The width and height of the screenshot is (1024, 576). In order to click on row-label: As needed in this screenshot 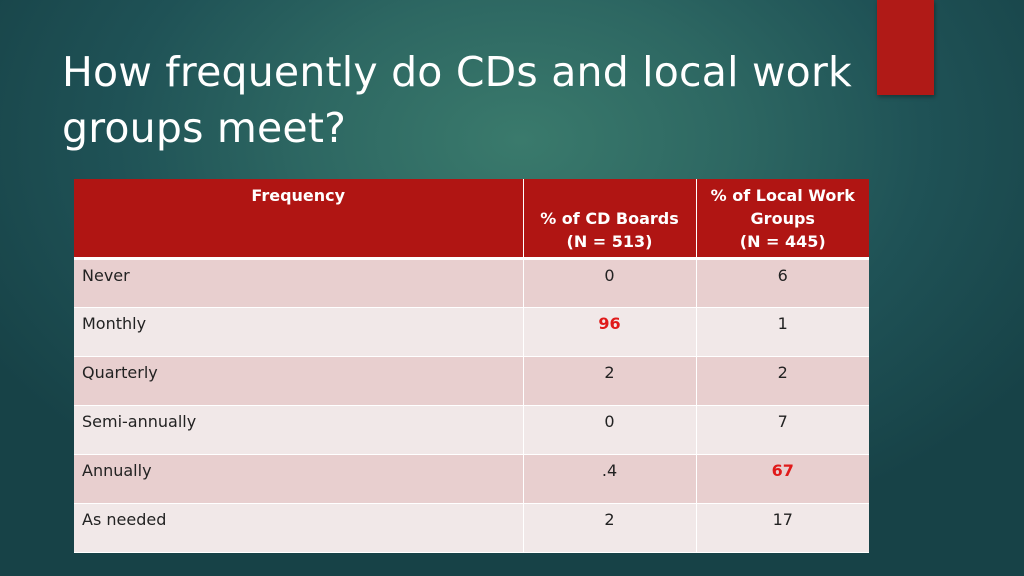, I will do `click(299, 528)`.